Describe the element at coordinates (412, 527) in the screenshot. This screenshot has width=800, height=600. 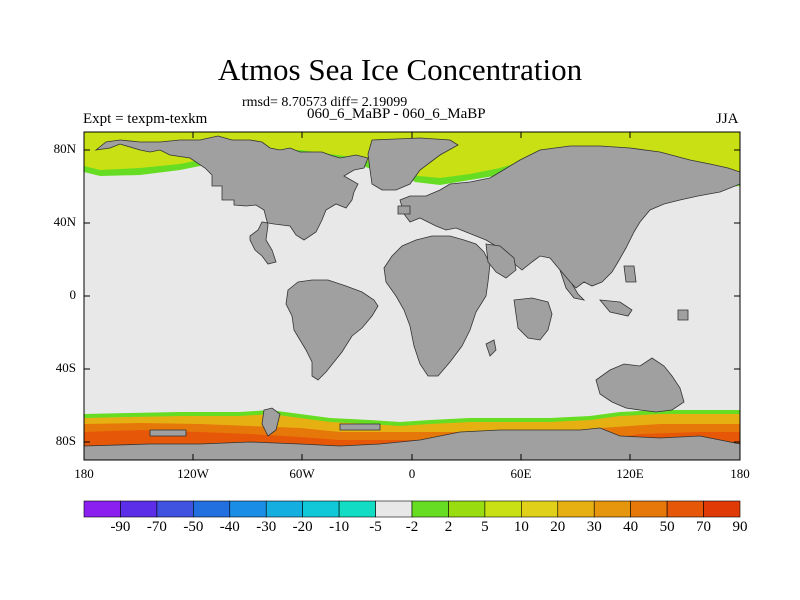
I see `colorbar-label: -2` at that location.